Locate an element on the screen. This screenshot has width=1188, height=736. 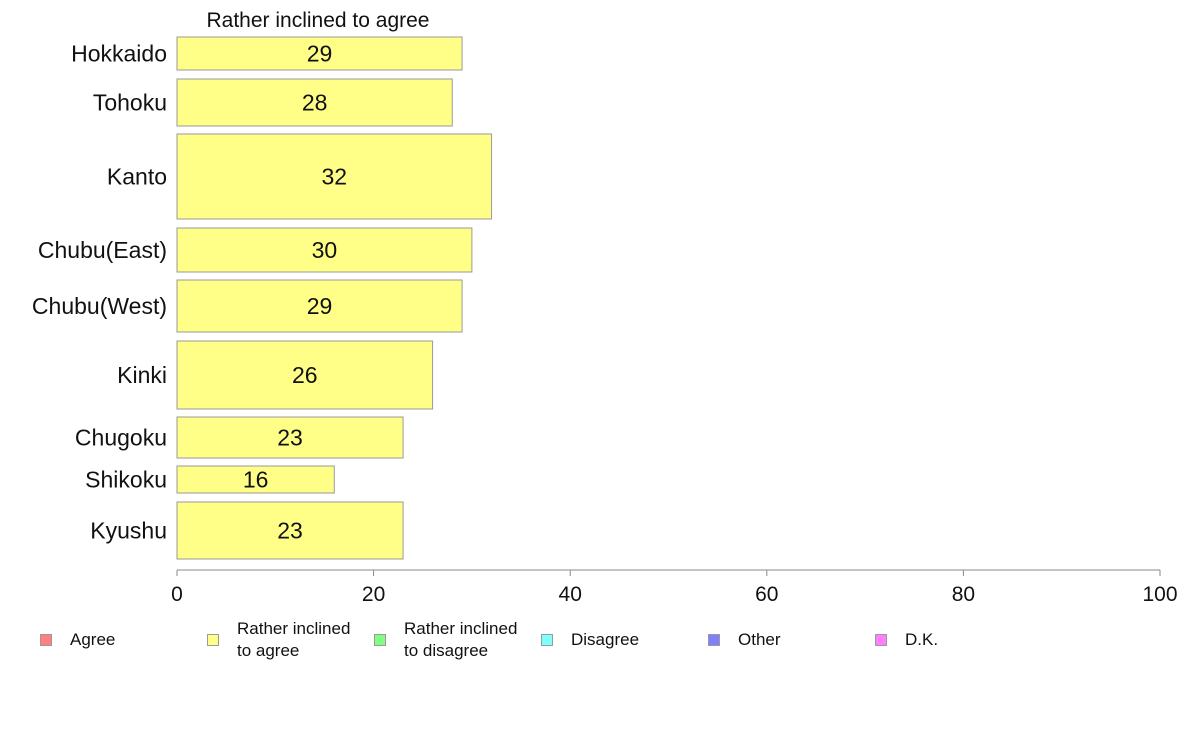
legend-label-line: to agree is located at coordinates (268, 650).